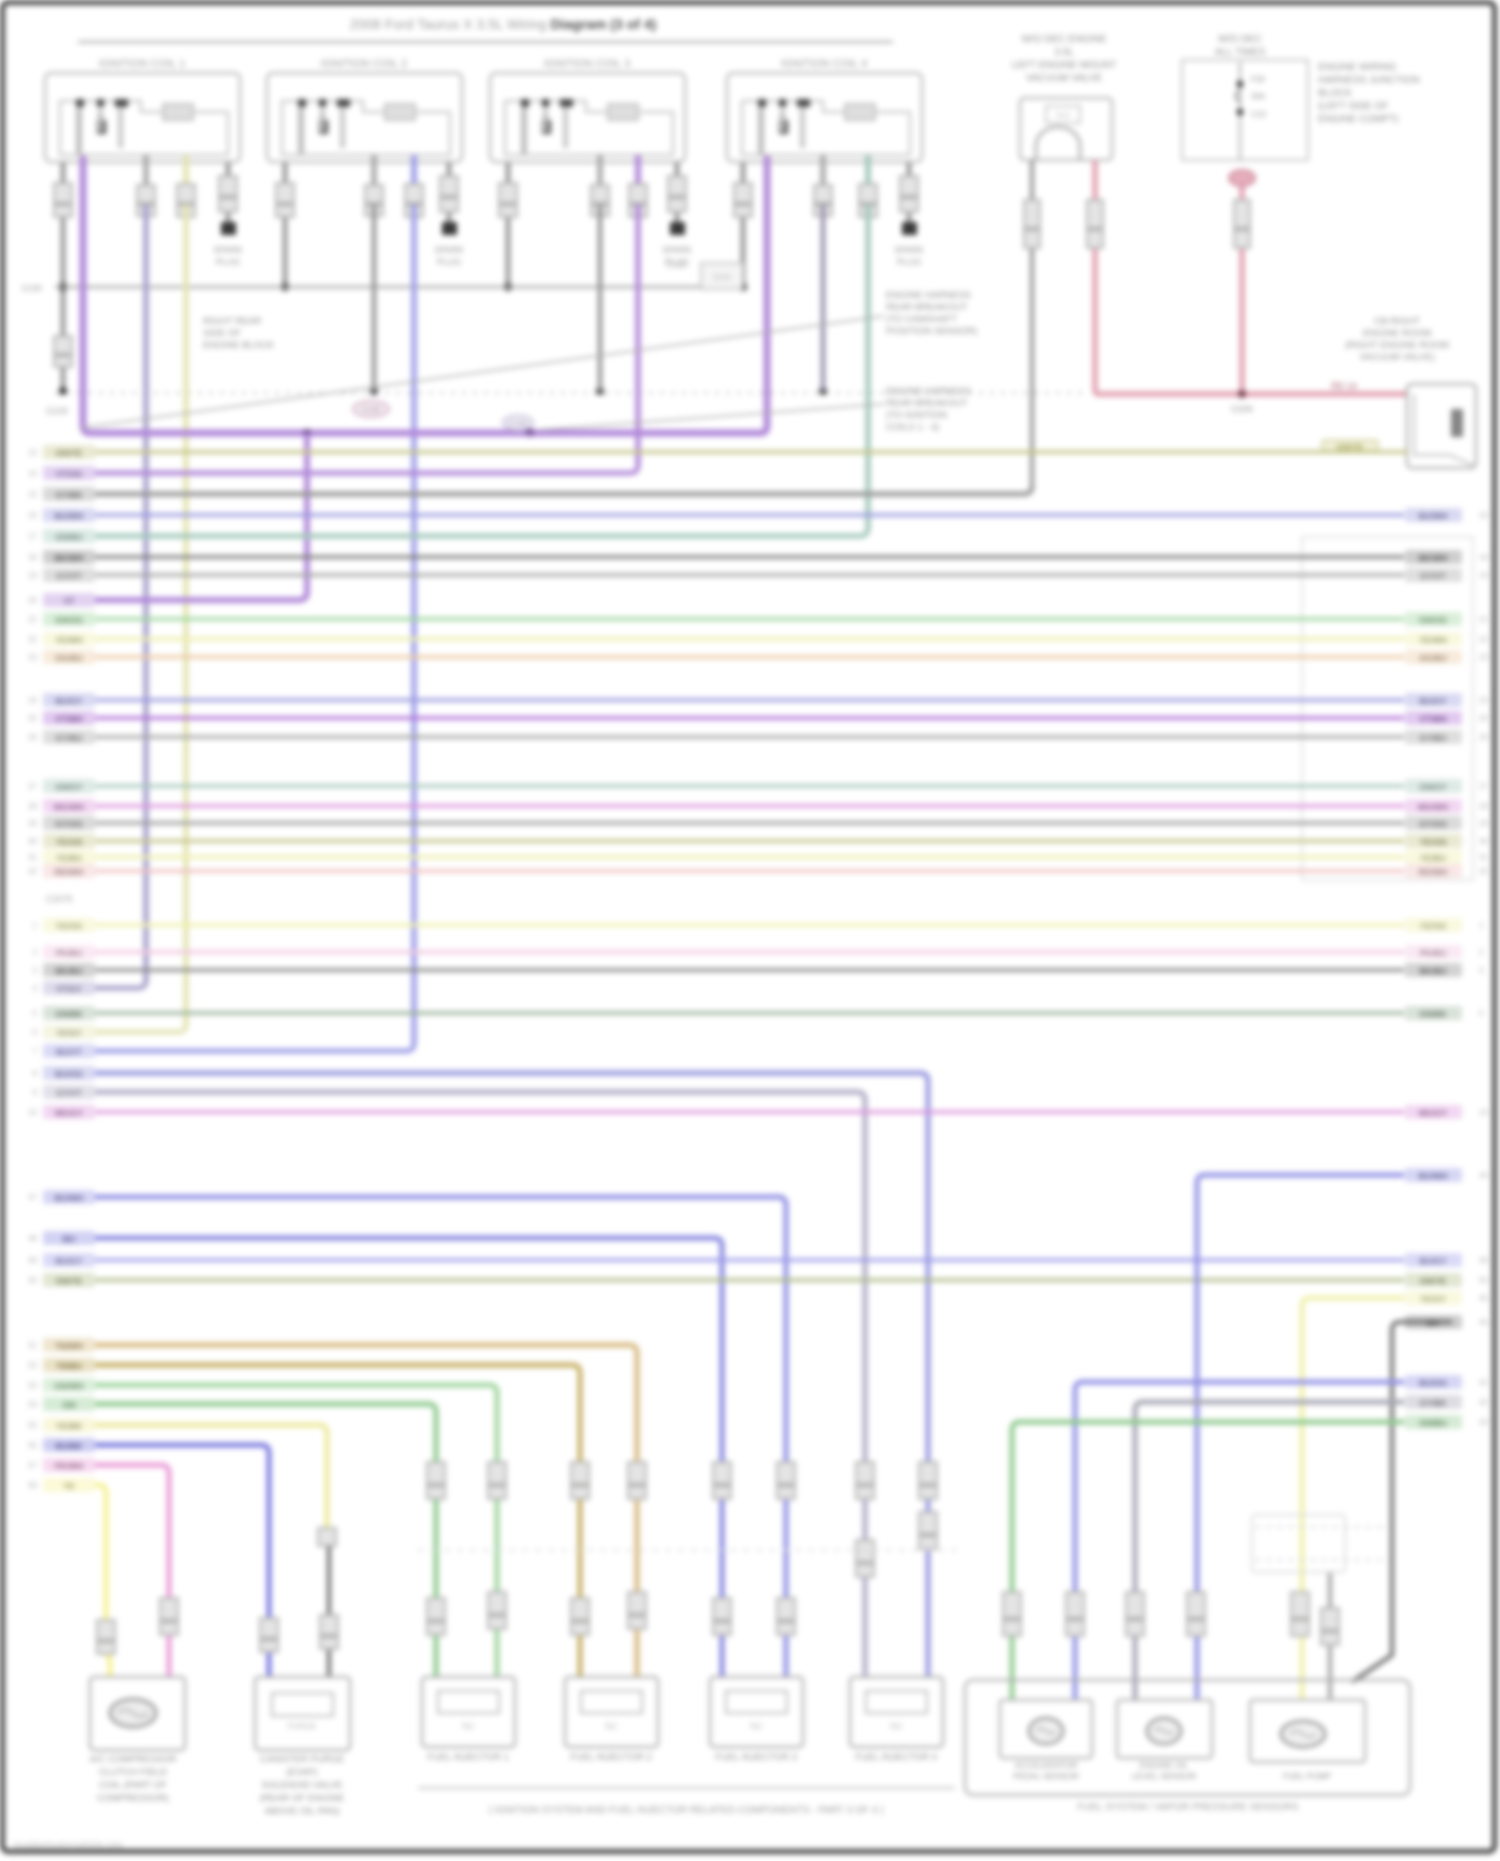 Image resolution: width=1500 pixels, height=1861 pixels. I want to click on svg-text: G100, so click(31, 288).